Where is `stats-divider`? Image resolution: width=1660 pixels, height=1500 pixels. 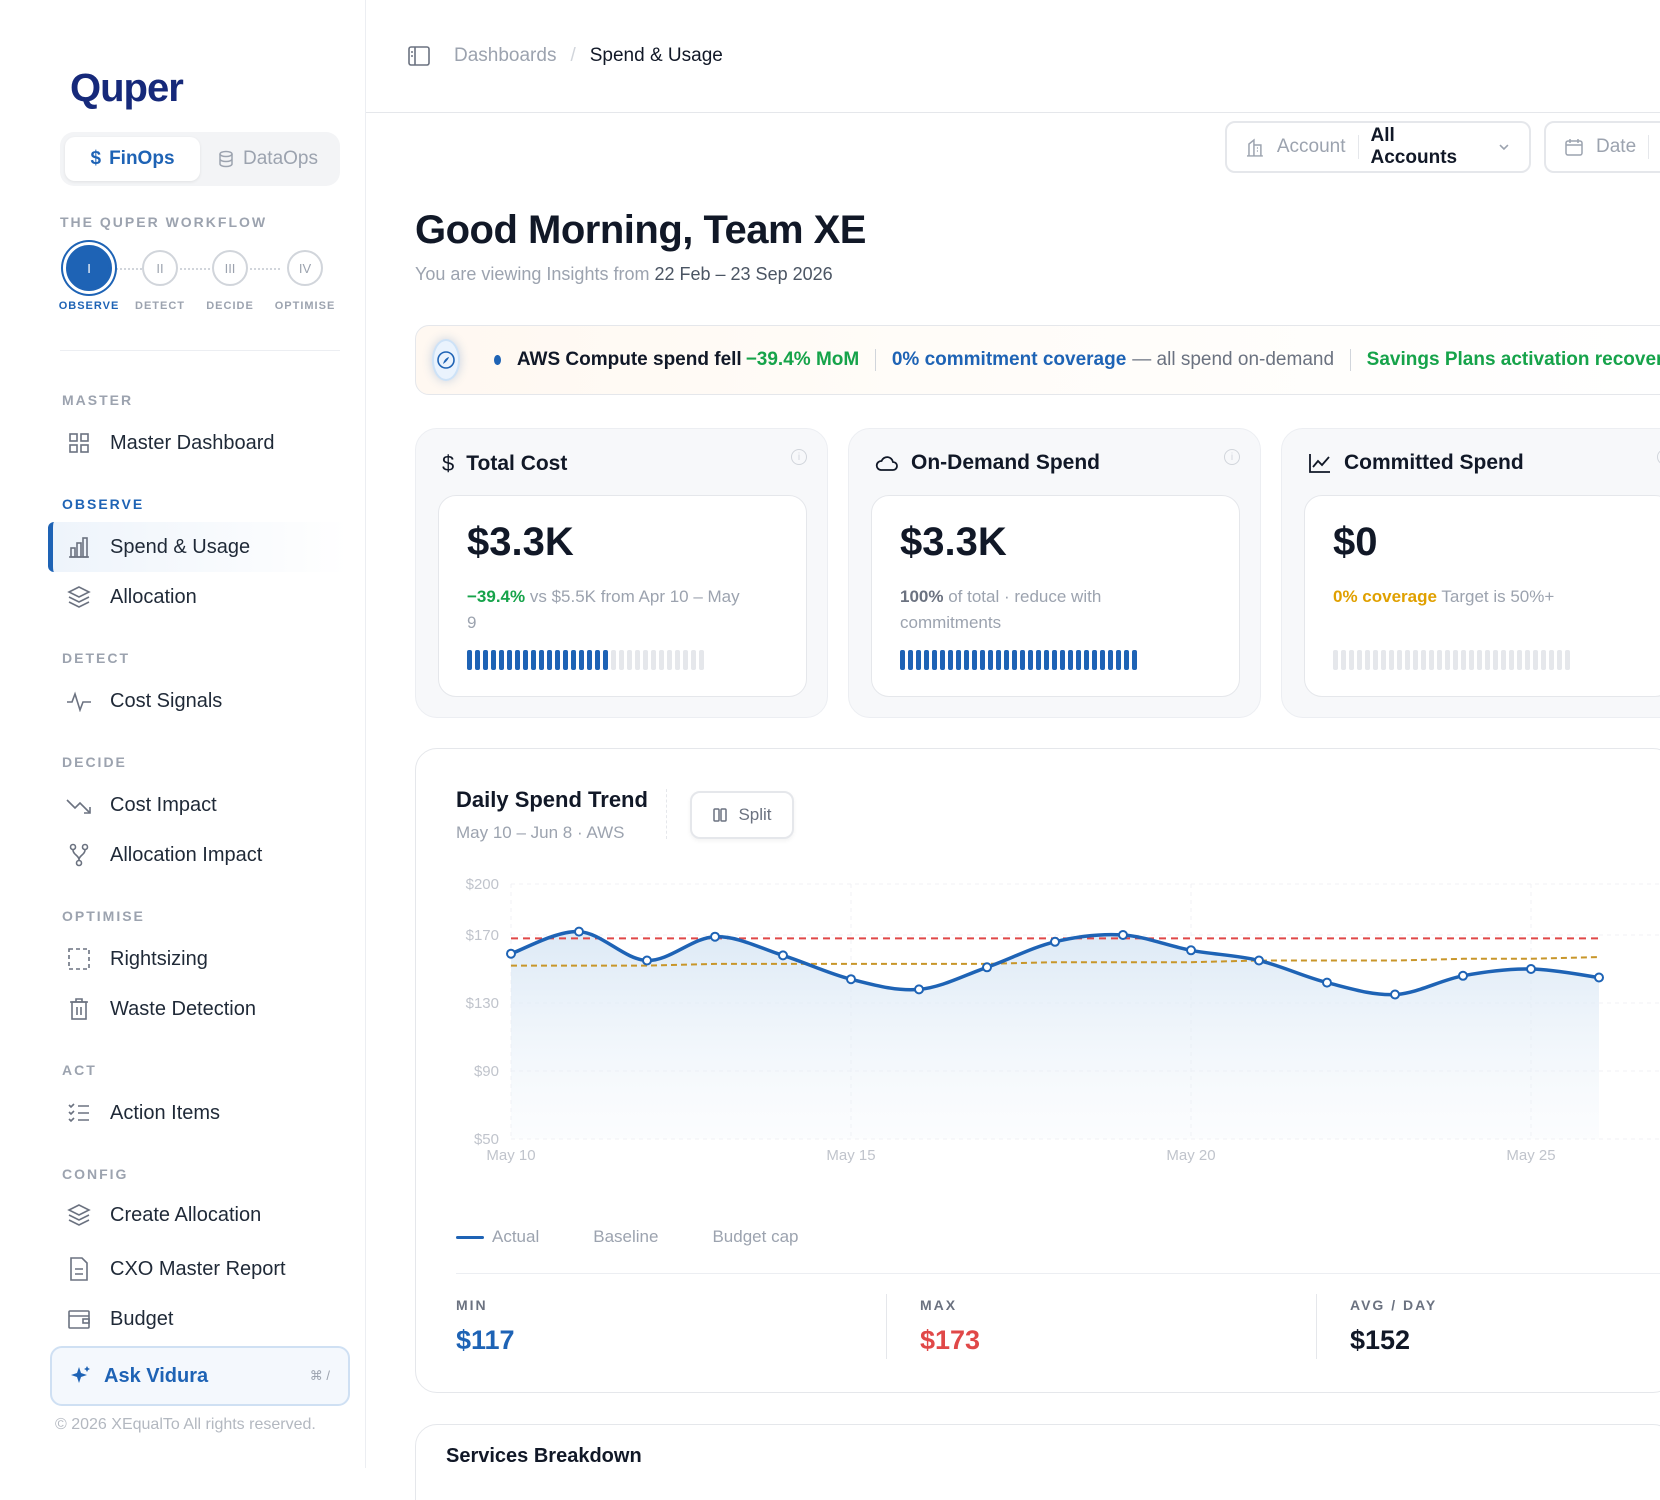 stats-divider is located at coordinates (1058, 1273).